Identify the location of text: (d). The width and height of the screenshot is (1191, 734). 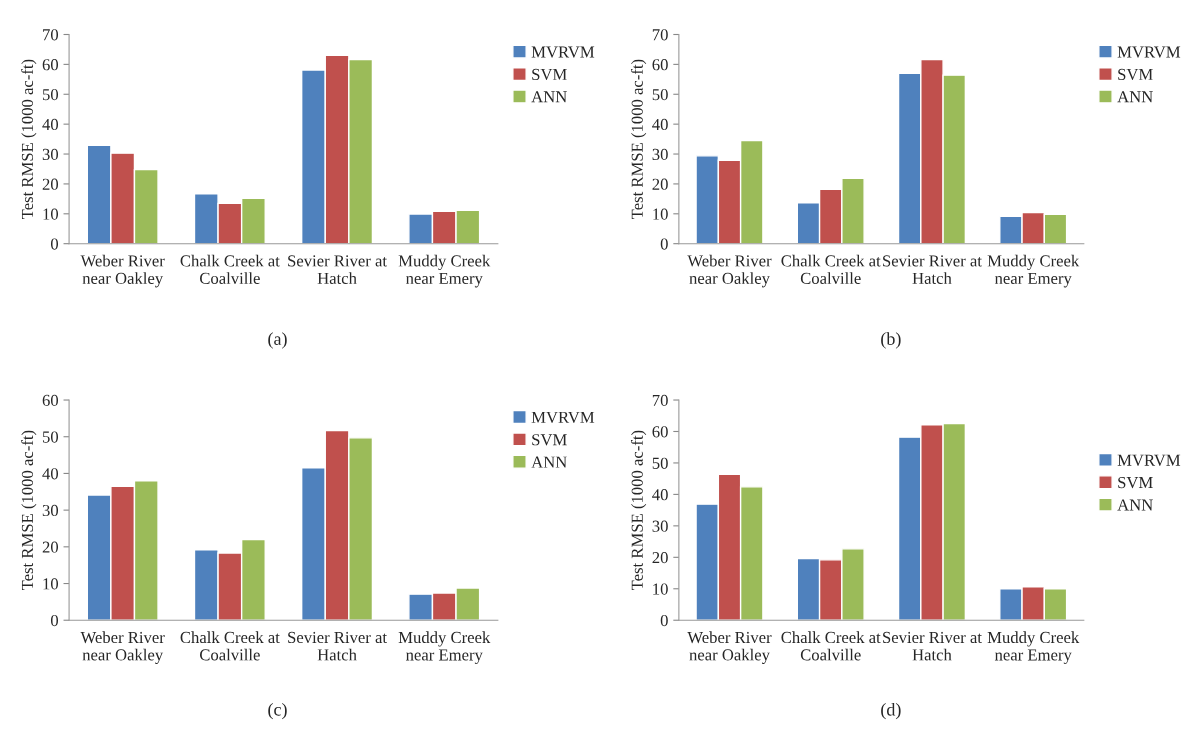
(891, 711).